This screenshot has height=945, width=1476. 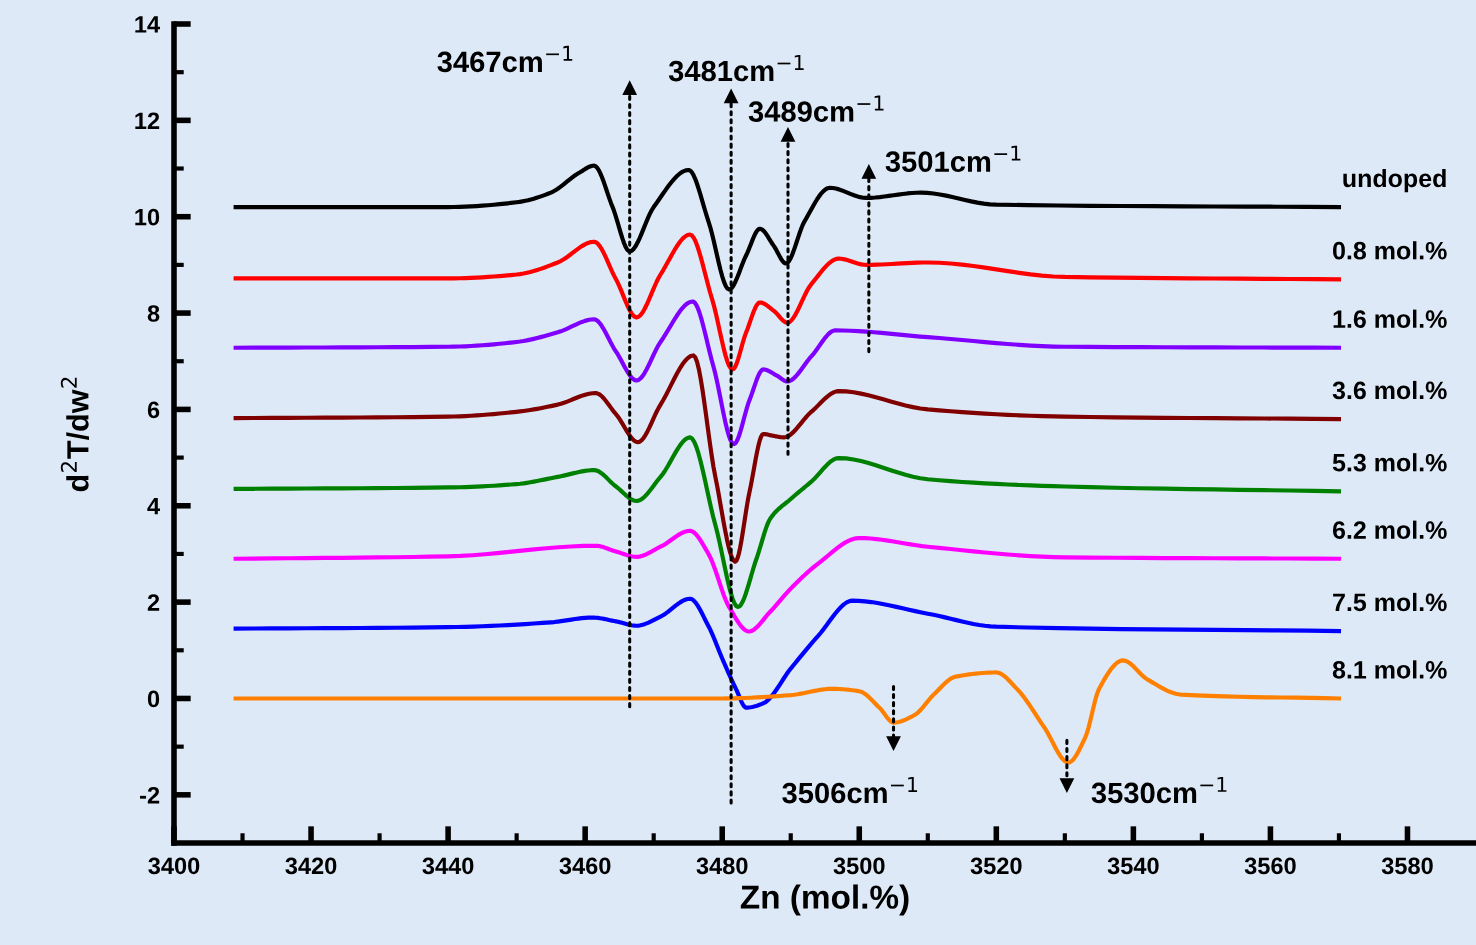 What do you see at coordinates (850, 790) in the screenshot?
I see `annotation: 3506cm$^{−1}$` at bounding box center [850, 790].